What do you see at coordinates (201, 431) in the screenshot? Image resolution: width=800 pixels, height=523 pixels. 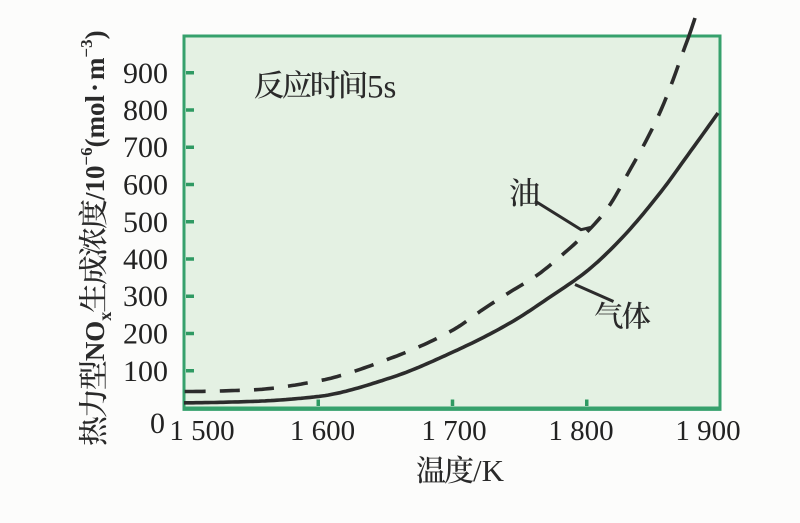 I see `svg-text: 1 500` at bounding box center [201, 431].